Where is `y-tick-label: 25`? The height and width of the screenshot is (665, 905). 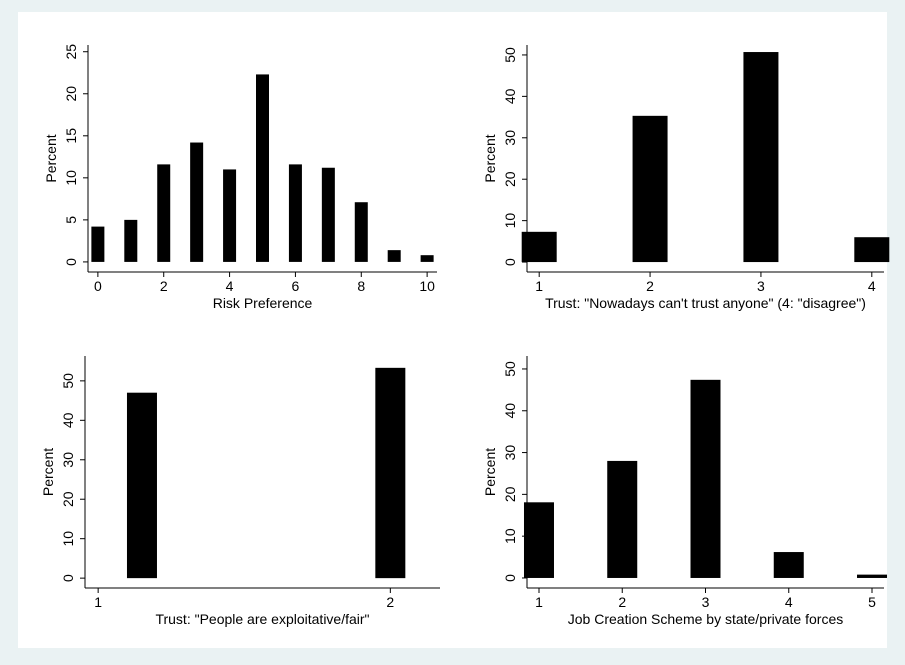
y-tick-label: 25 is located at coordinates (71, 52).